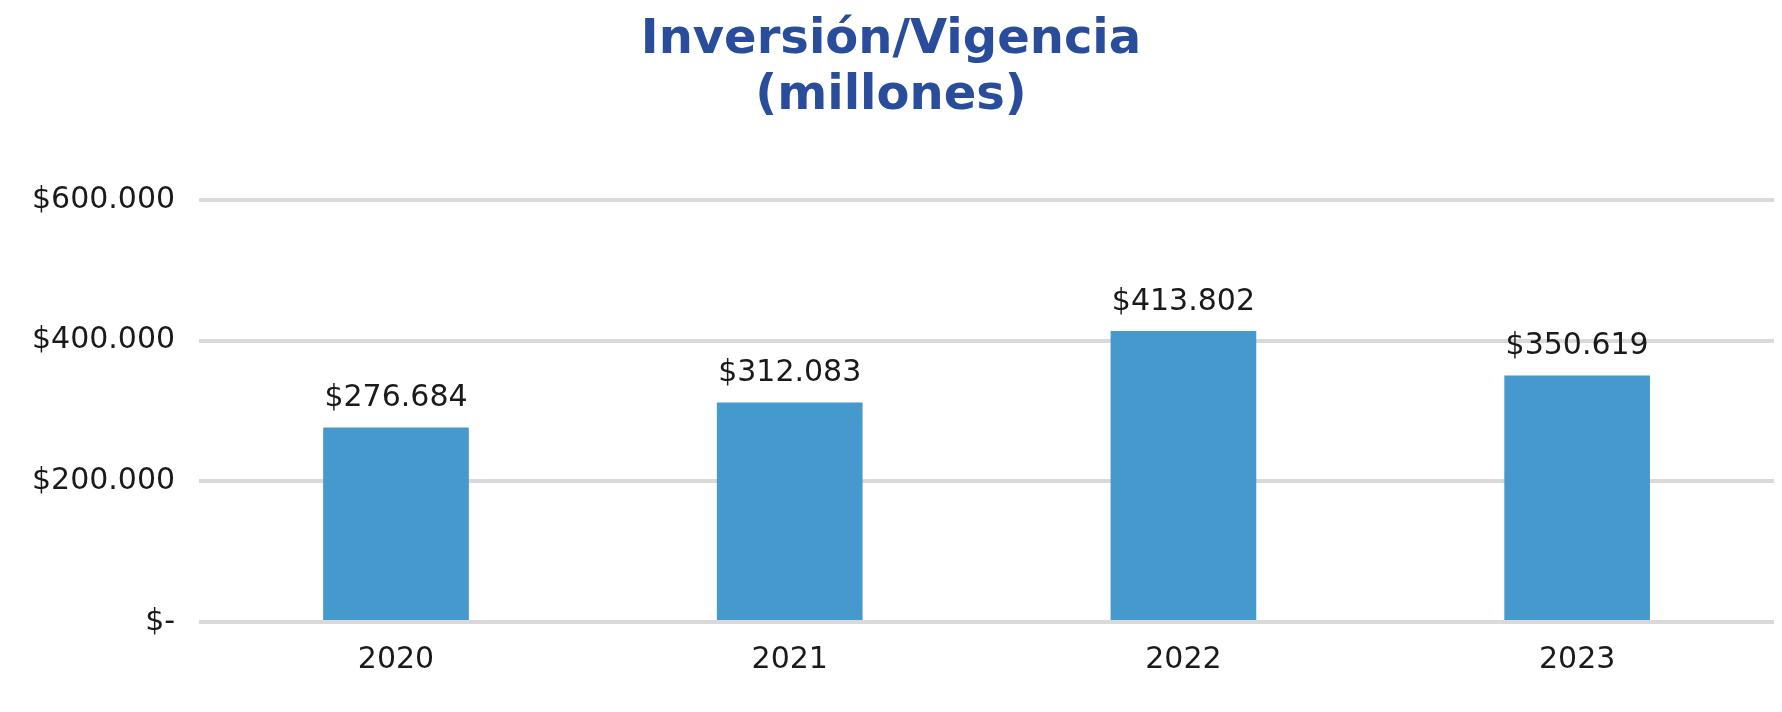 This screenshot has height=712, width=1782. I want to click on x-tick-label: 2022, so click(1183, 657).